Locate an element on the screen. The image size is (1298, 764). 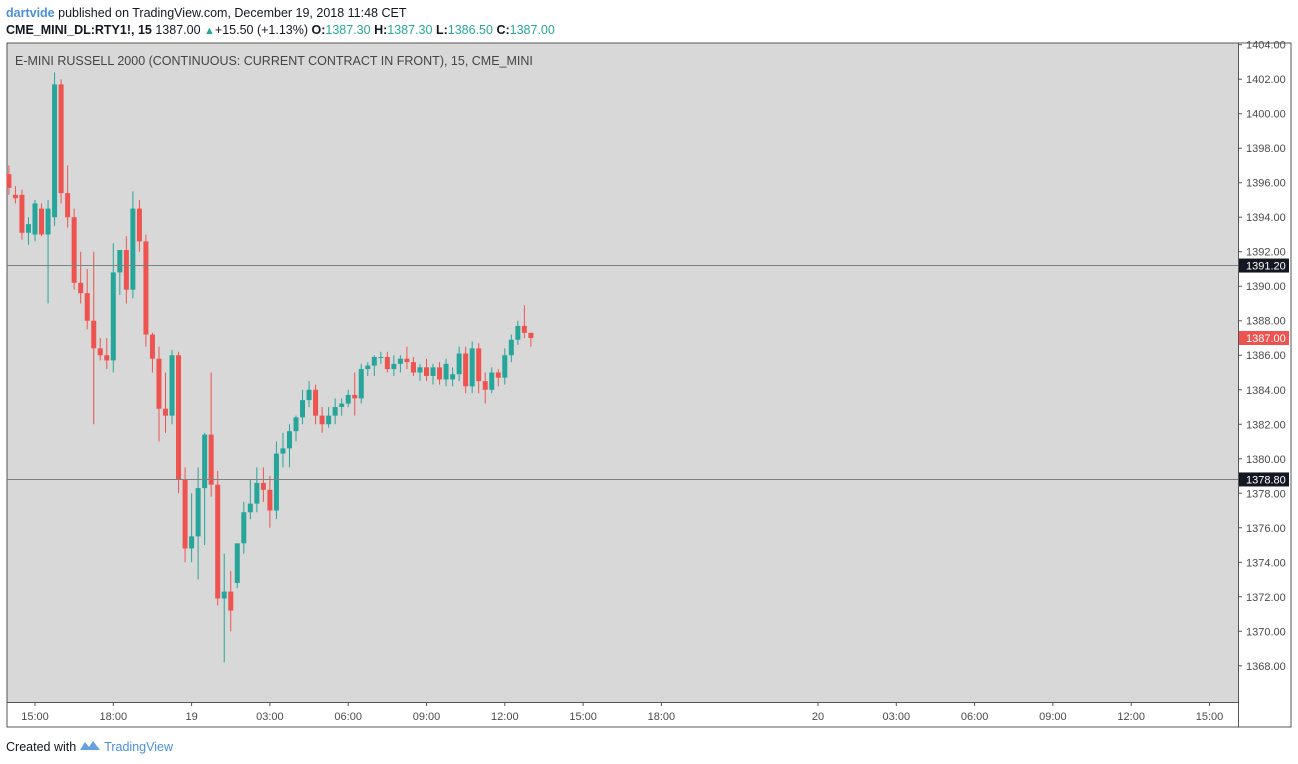
tradingview-logo-icon is located at coordinates (90, 747).